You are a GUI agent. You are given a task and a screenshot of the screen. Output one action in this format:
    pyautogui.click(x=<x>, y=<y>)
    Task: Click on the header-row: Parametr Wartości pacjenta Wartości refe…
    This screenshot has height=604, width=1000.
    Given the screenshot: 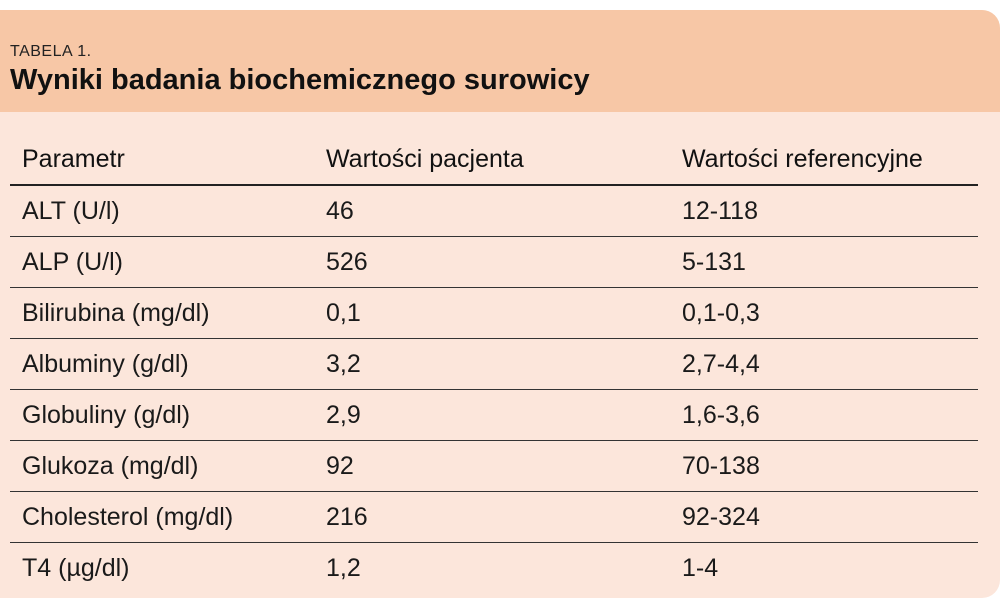 What is the action you would take?
    pyautogui.click(x=494, y=160)
    